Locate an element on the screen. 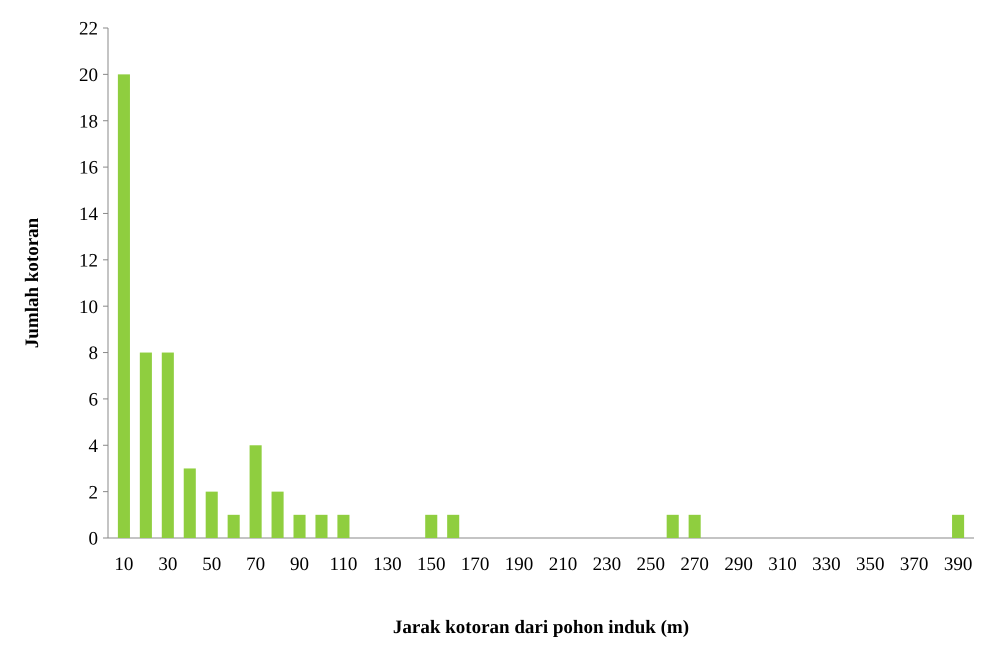  x-tick-label: 10 is located at coordinates (124, 564).